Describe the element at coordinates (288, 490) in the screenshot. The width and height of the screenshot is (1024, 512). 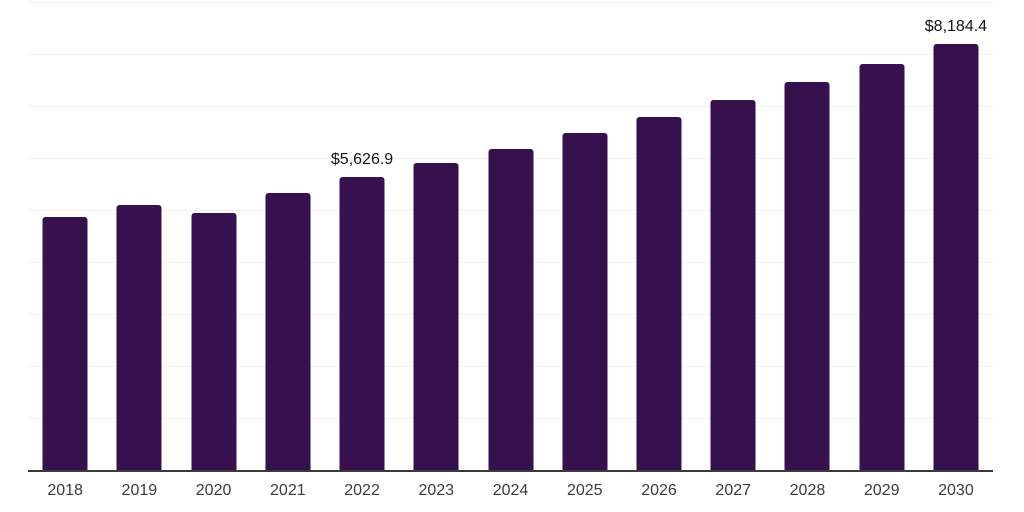
I see `x-tick-label-2021: 2021` at that location.